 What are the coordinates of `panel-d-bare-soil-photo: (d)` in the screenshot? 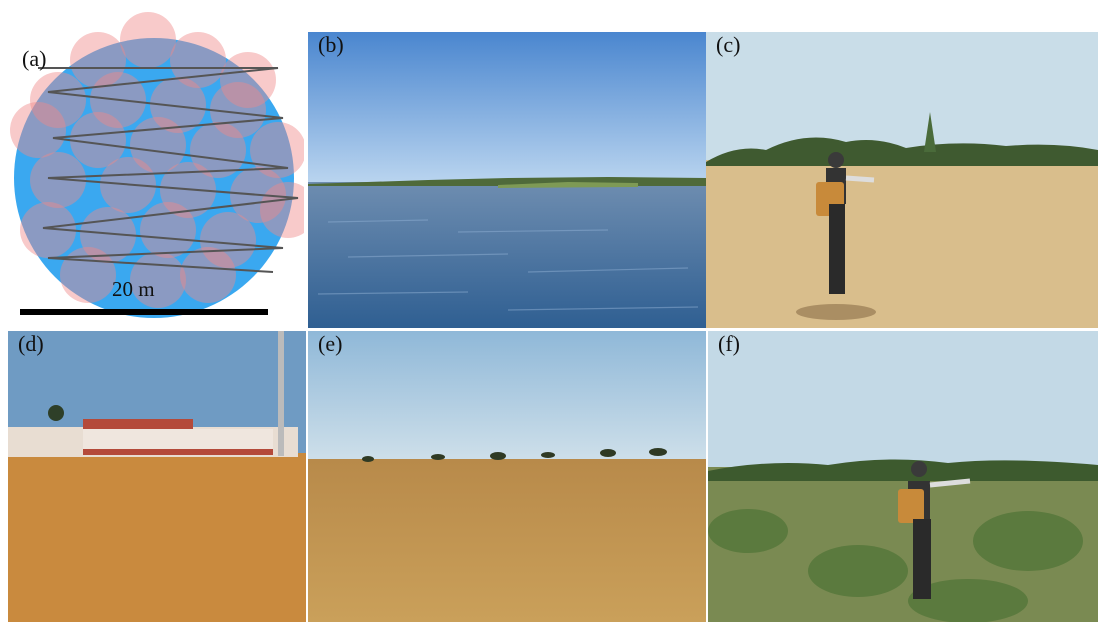 It's located at (157, 476).